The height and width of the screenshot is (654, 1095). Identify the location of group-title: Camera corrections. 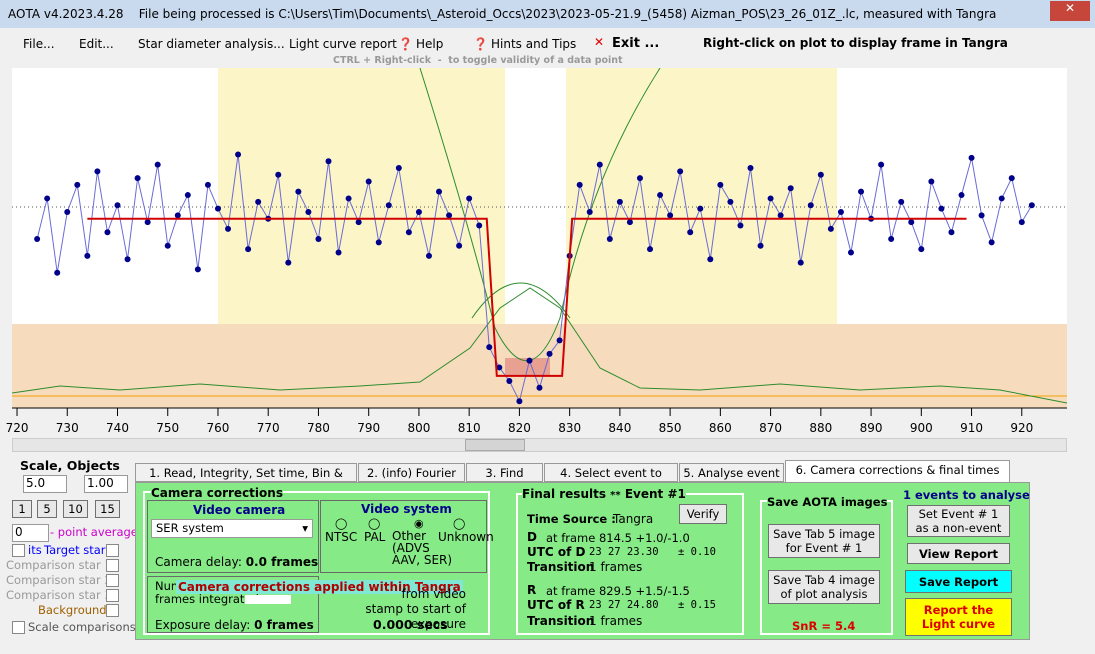
(217, 493).